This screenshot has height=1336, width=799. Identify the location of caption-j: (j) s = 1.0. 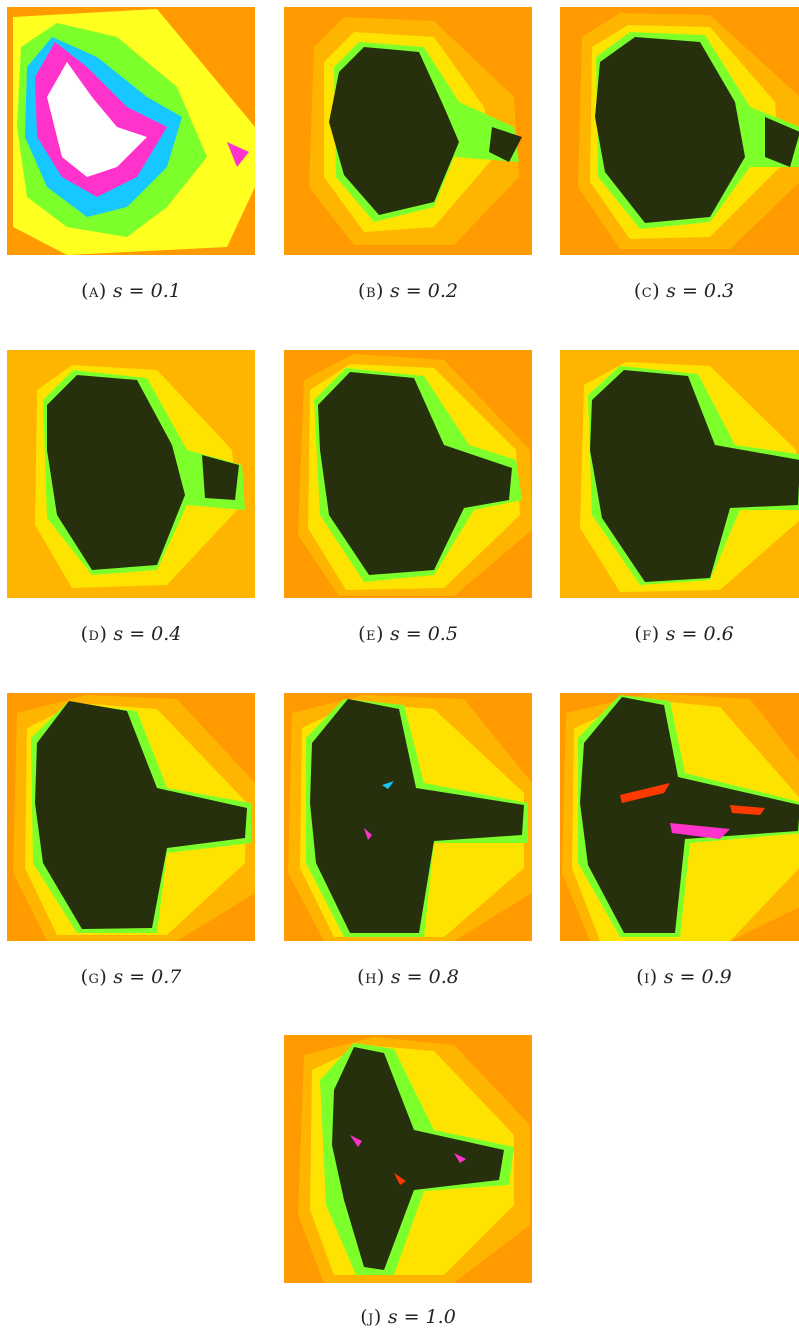
(408, 1317).